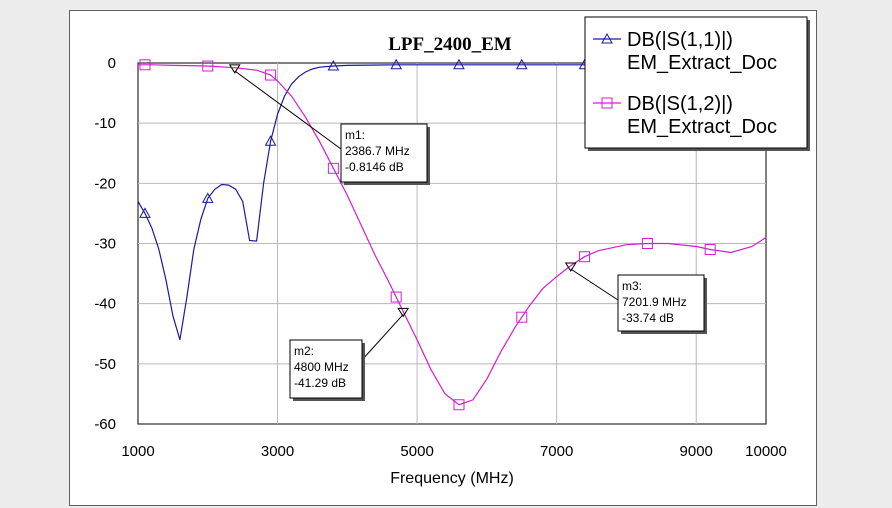 The image size is (892, 508). Describe the element at coordinates (374, 167) in the screenshot. I see `marker-value-label: -0.8146 dB` at that location.